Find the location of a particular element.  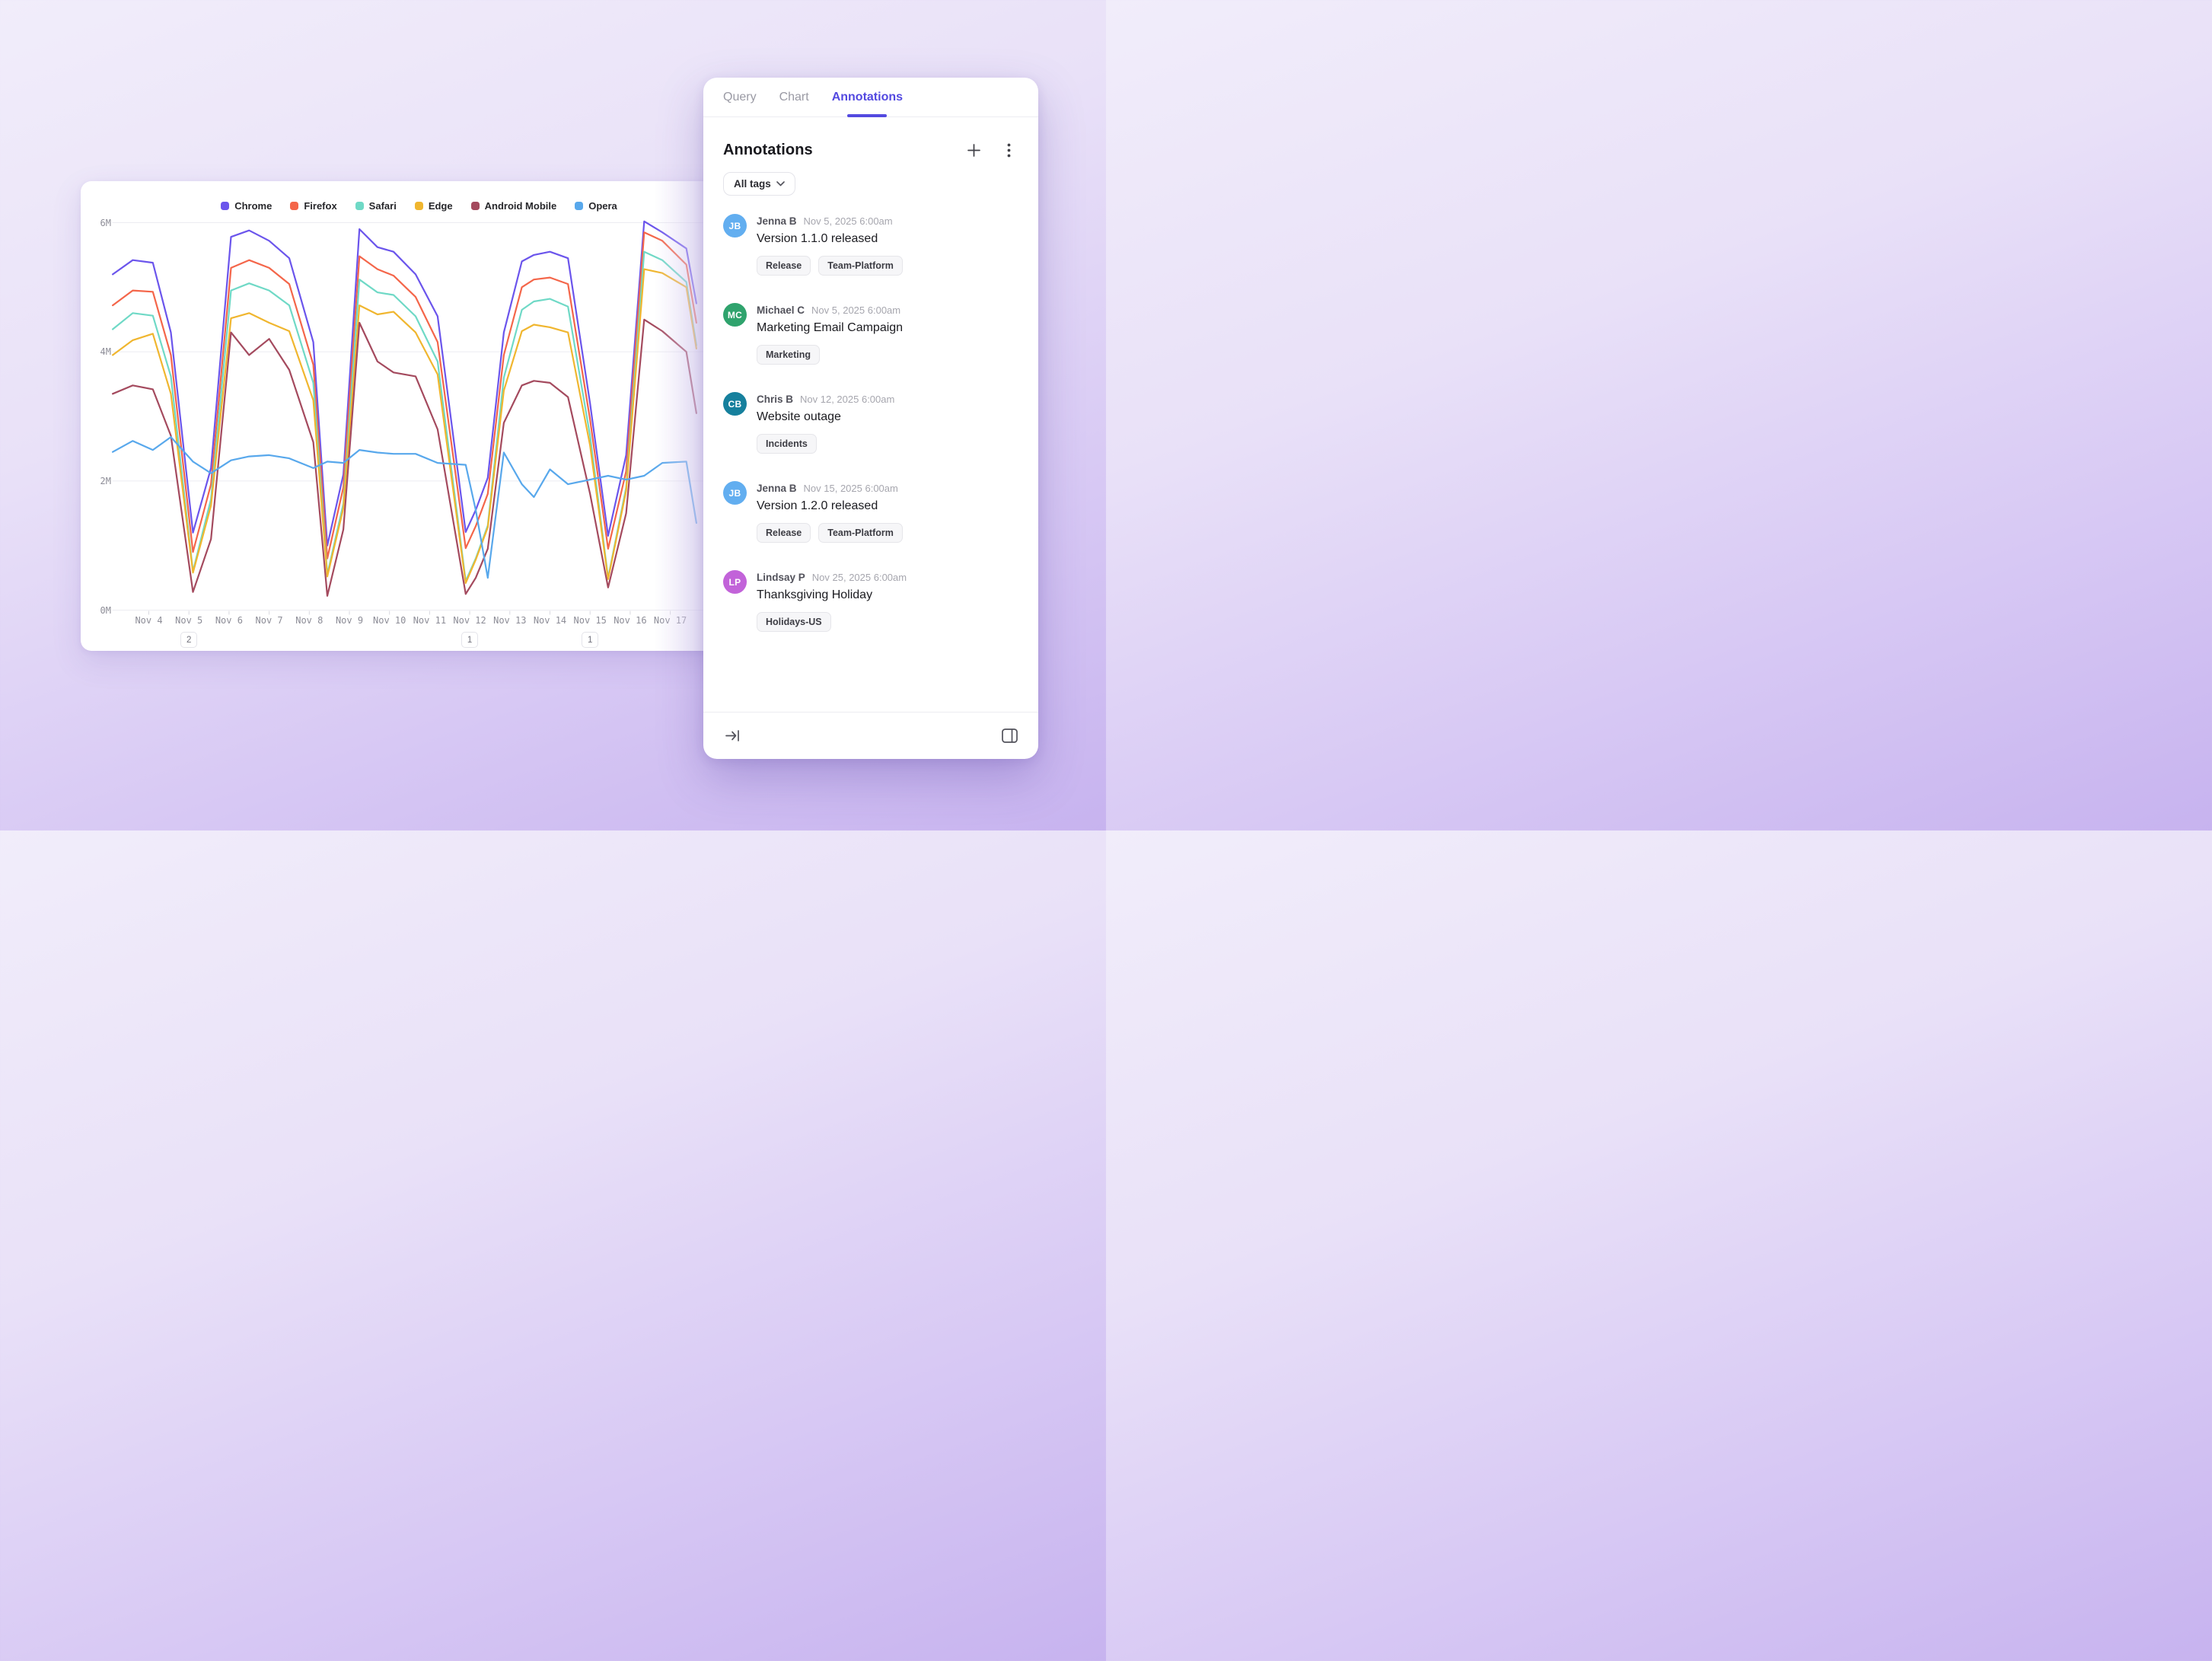

legend-label: Firefox is located at coordinates (320, 206).